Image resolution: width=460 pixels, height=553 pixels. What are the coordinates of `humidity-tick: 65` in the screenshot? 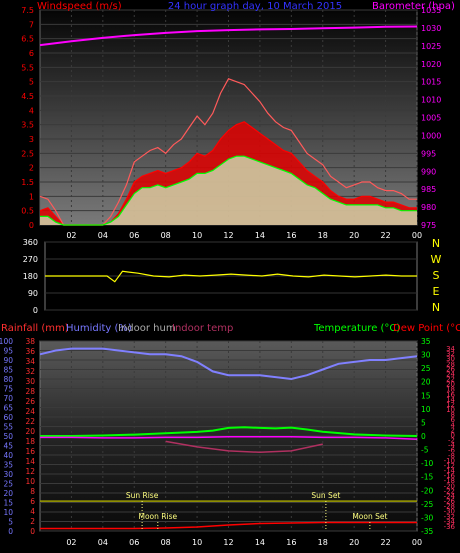 It's located at (8, 408).